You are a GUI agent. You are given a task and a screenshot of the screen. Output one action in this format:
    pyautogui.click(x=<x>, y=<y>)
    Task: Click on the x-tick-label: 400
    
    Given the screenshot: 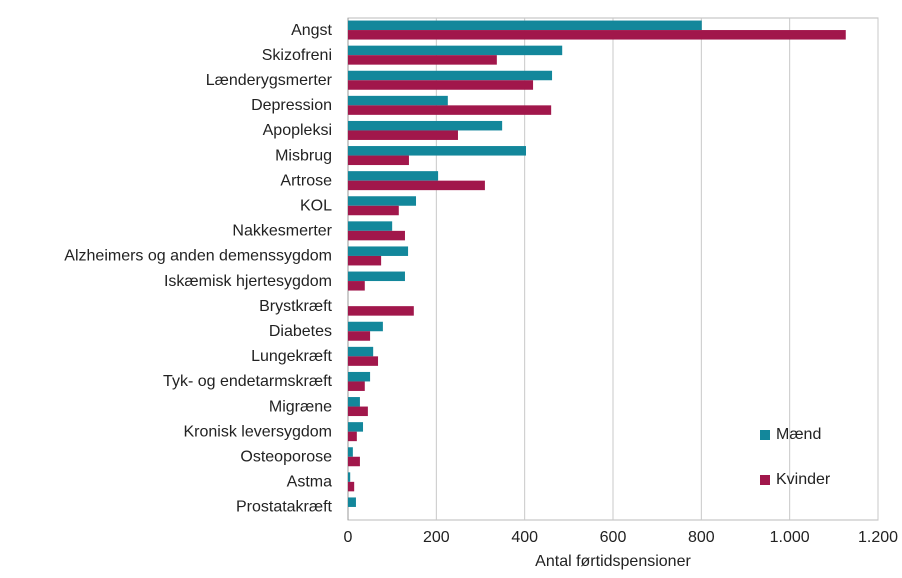 What is the action you would take?
    pyautogui.click(x=524, y=537)
    